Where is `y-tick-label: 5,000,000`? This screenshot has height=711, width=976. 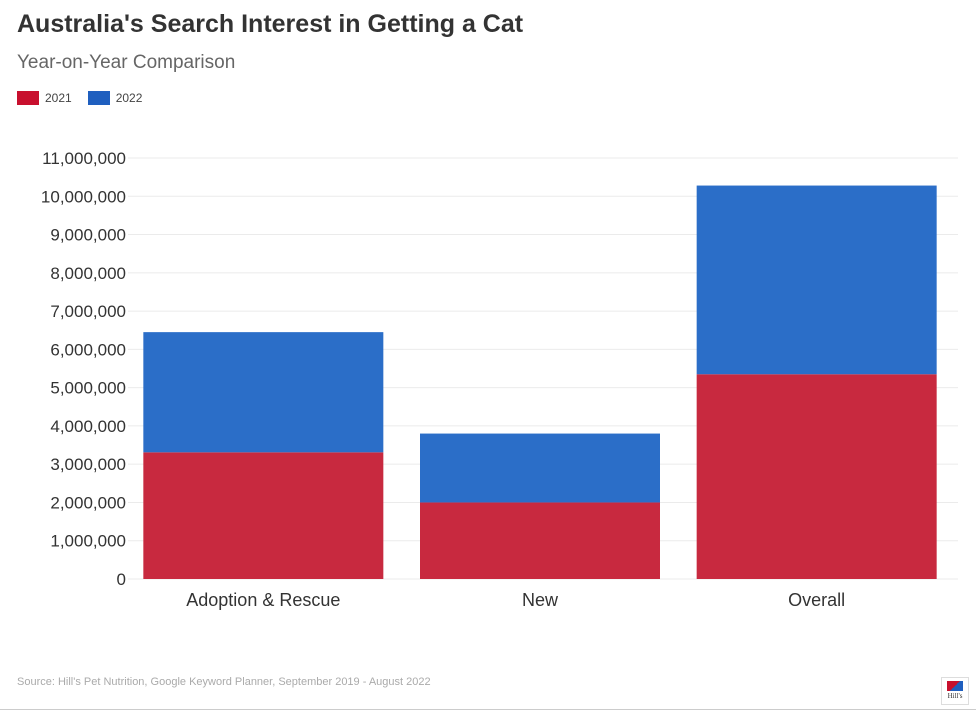 y-tick-label: 5,000,000 is located at coordinates (88, 388).